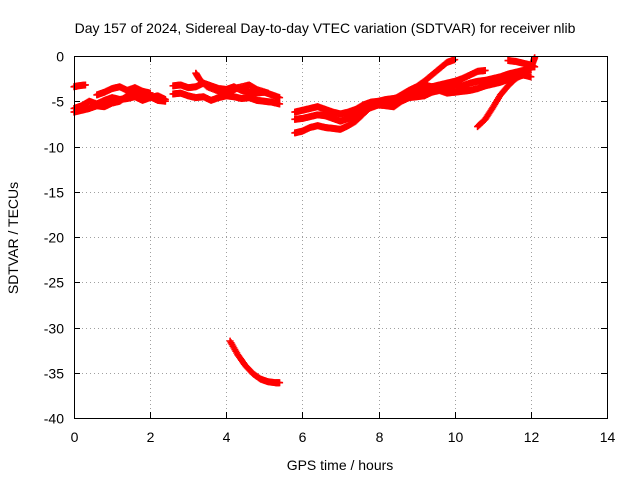 This screenshot has width=640, height=480. Describe the element at coordinates (54, 419) in the screenshot. I see `y-tick-label: -40` at that location.